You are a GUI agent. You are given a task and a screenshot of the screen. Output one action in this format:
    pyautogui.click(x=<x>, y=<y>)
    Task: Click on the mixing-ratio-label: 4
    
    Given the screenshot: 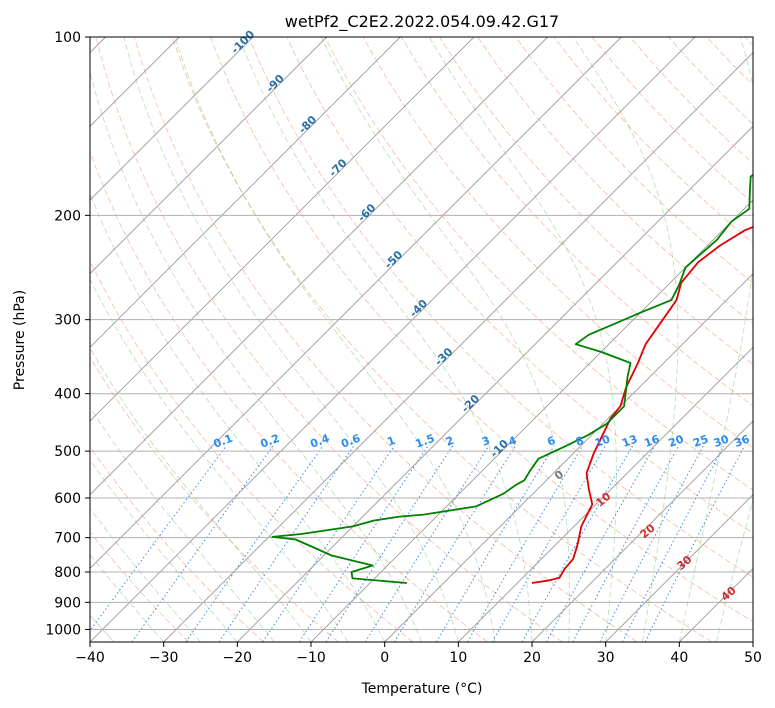 What is the action you would take?
    pyautogui.click(x=513, y=441)
    